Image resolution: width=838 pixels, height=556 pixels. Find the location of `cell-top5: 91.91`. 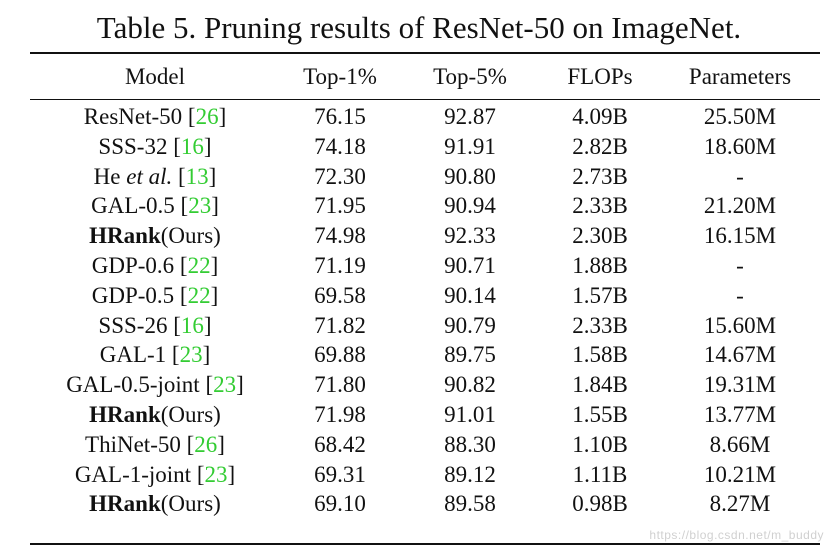

cell-top5: 91.91 is located at coordinates (470, 146).